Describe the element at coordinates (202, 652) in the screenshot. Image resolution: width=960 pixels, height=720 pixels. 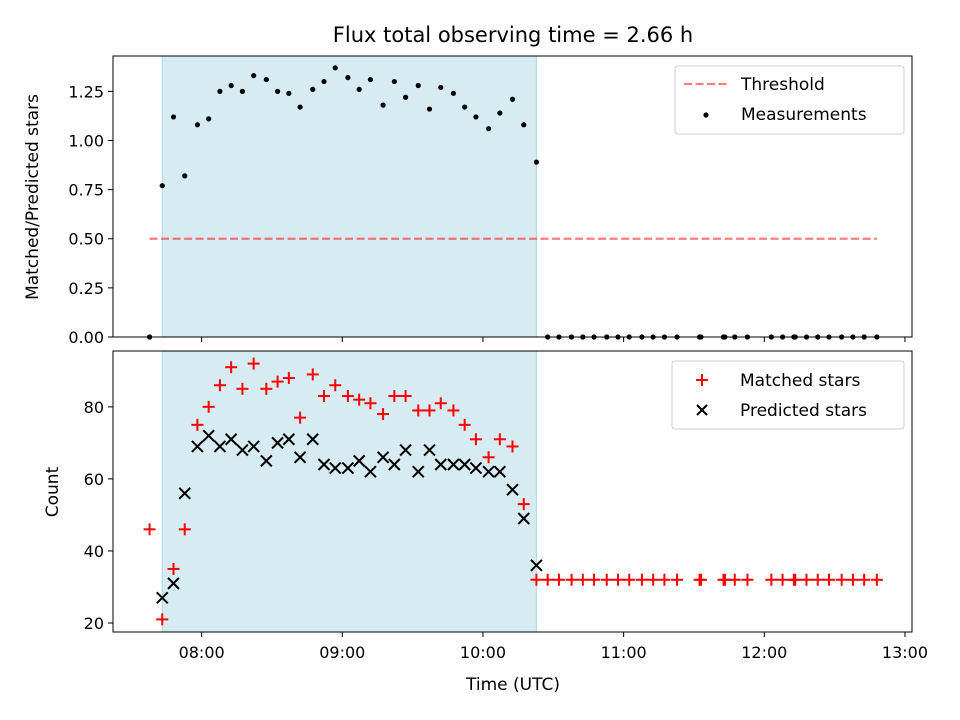
I see `bottom-xtick-label: 08:00` at that location.